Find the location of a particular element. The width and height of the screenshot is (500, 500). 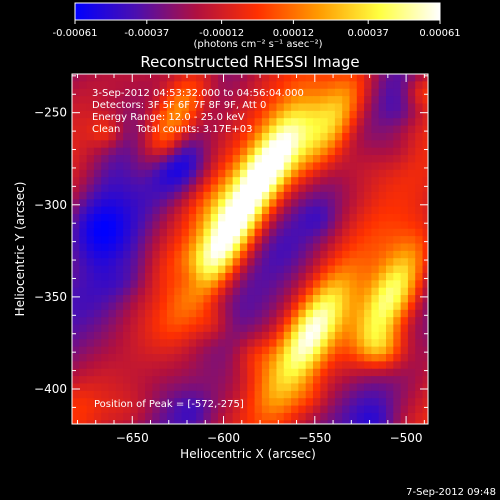

x-tick-label: −600 is located at coordinates (223, 438).